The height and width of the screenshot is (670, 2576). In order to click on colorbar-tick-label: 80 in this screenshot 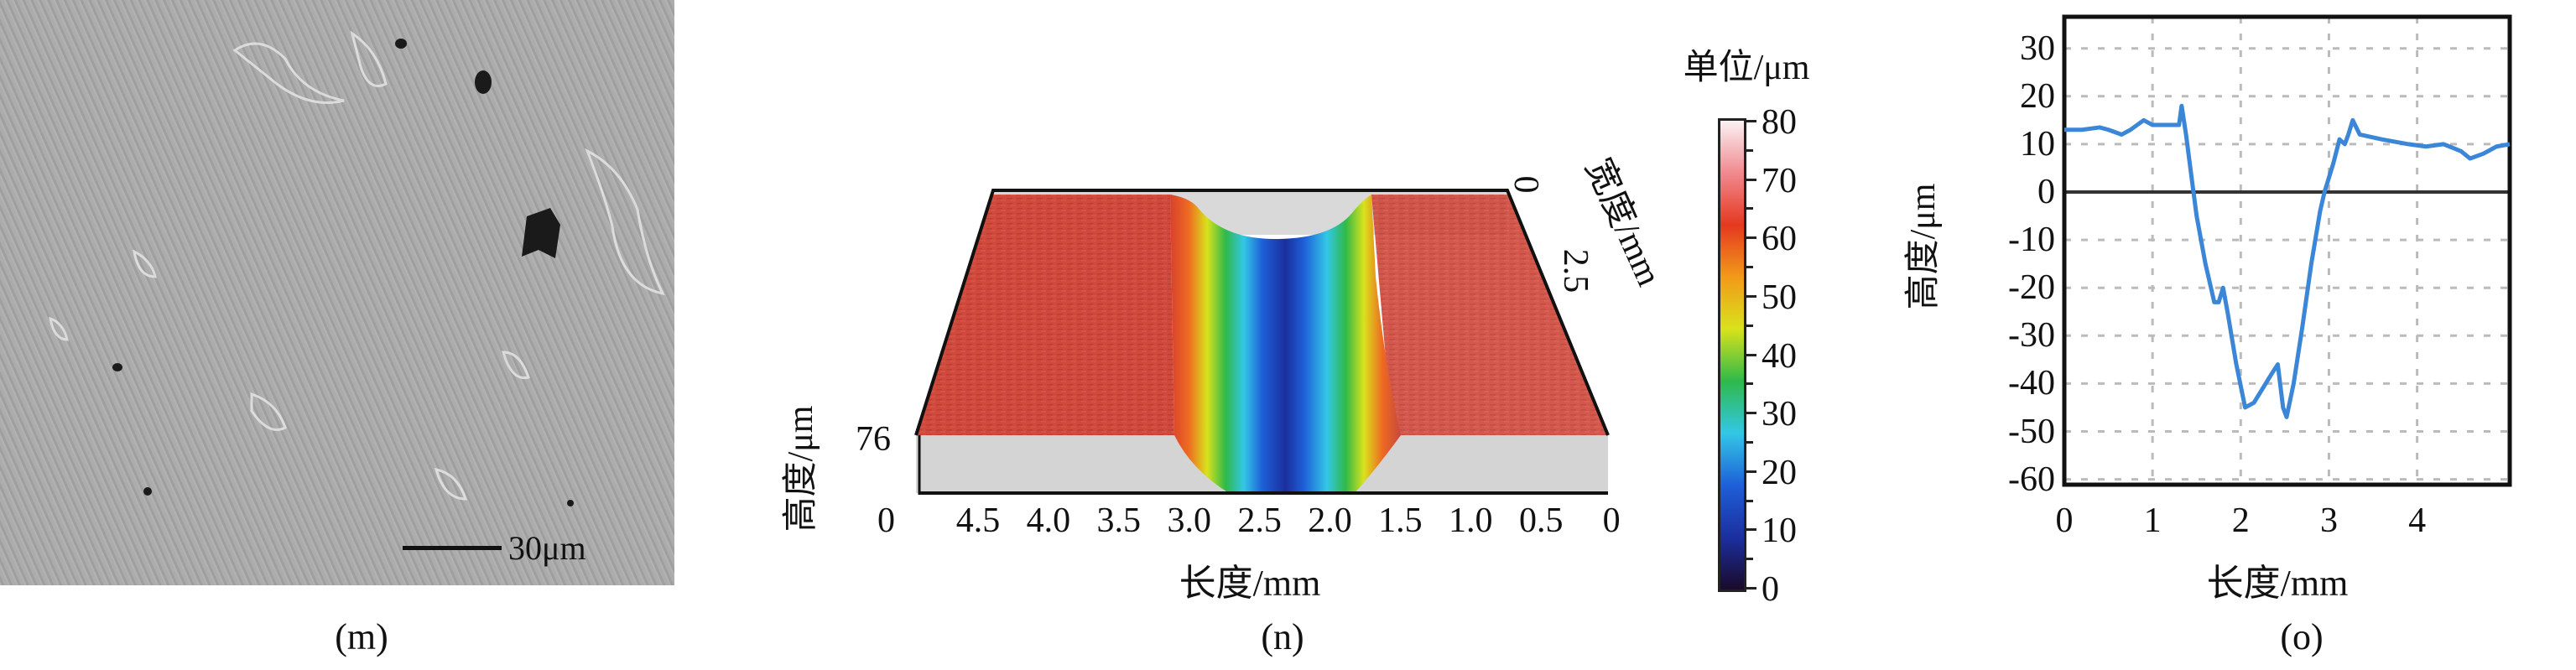, I will do `click(1779, 123)`.